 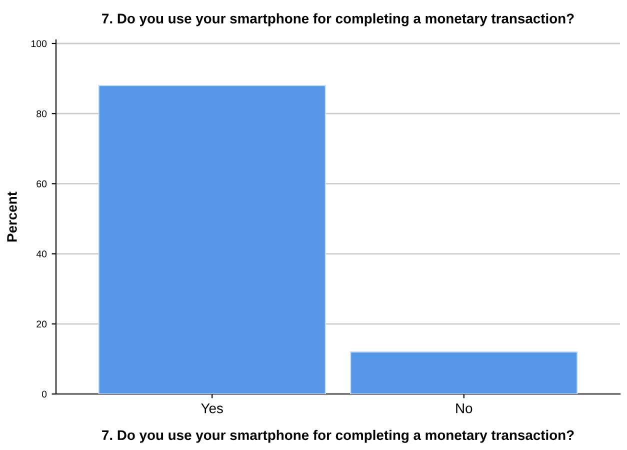 I want to click on y-tick-label: 100, so click(x=39, y=44).